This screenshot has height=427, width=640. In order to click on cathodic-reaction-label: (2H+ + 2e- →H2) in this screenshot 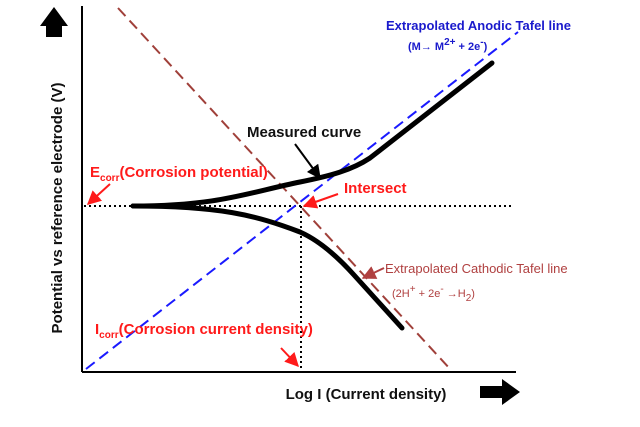, I will do `click(433, 294)`.